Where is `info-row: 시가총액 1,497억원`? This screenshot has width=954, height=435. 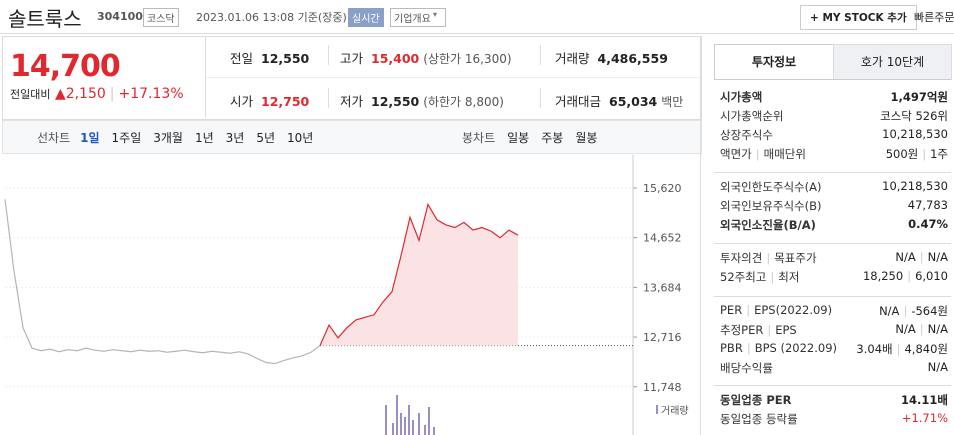
info-row: 시가총액 1,497억원 is located at coordinates (834, 97).